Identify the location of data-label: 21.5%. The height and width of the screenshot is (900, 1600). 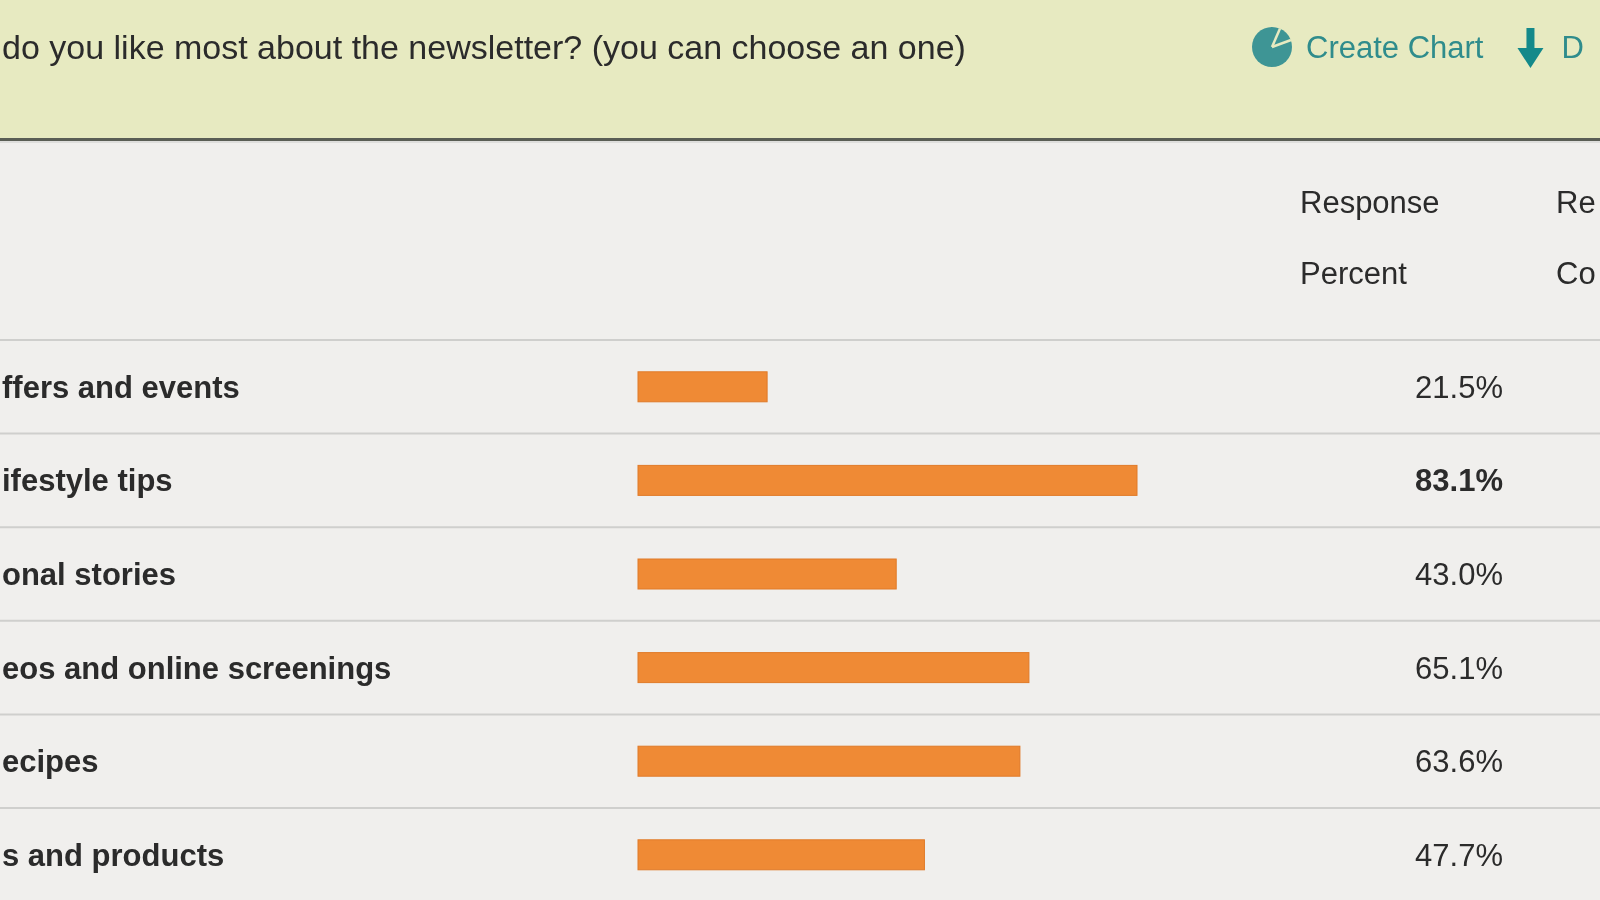
(1459, 387).